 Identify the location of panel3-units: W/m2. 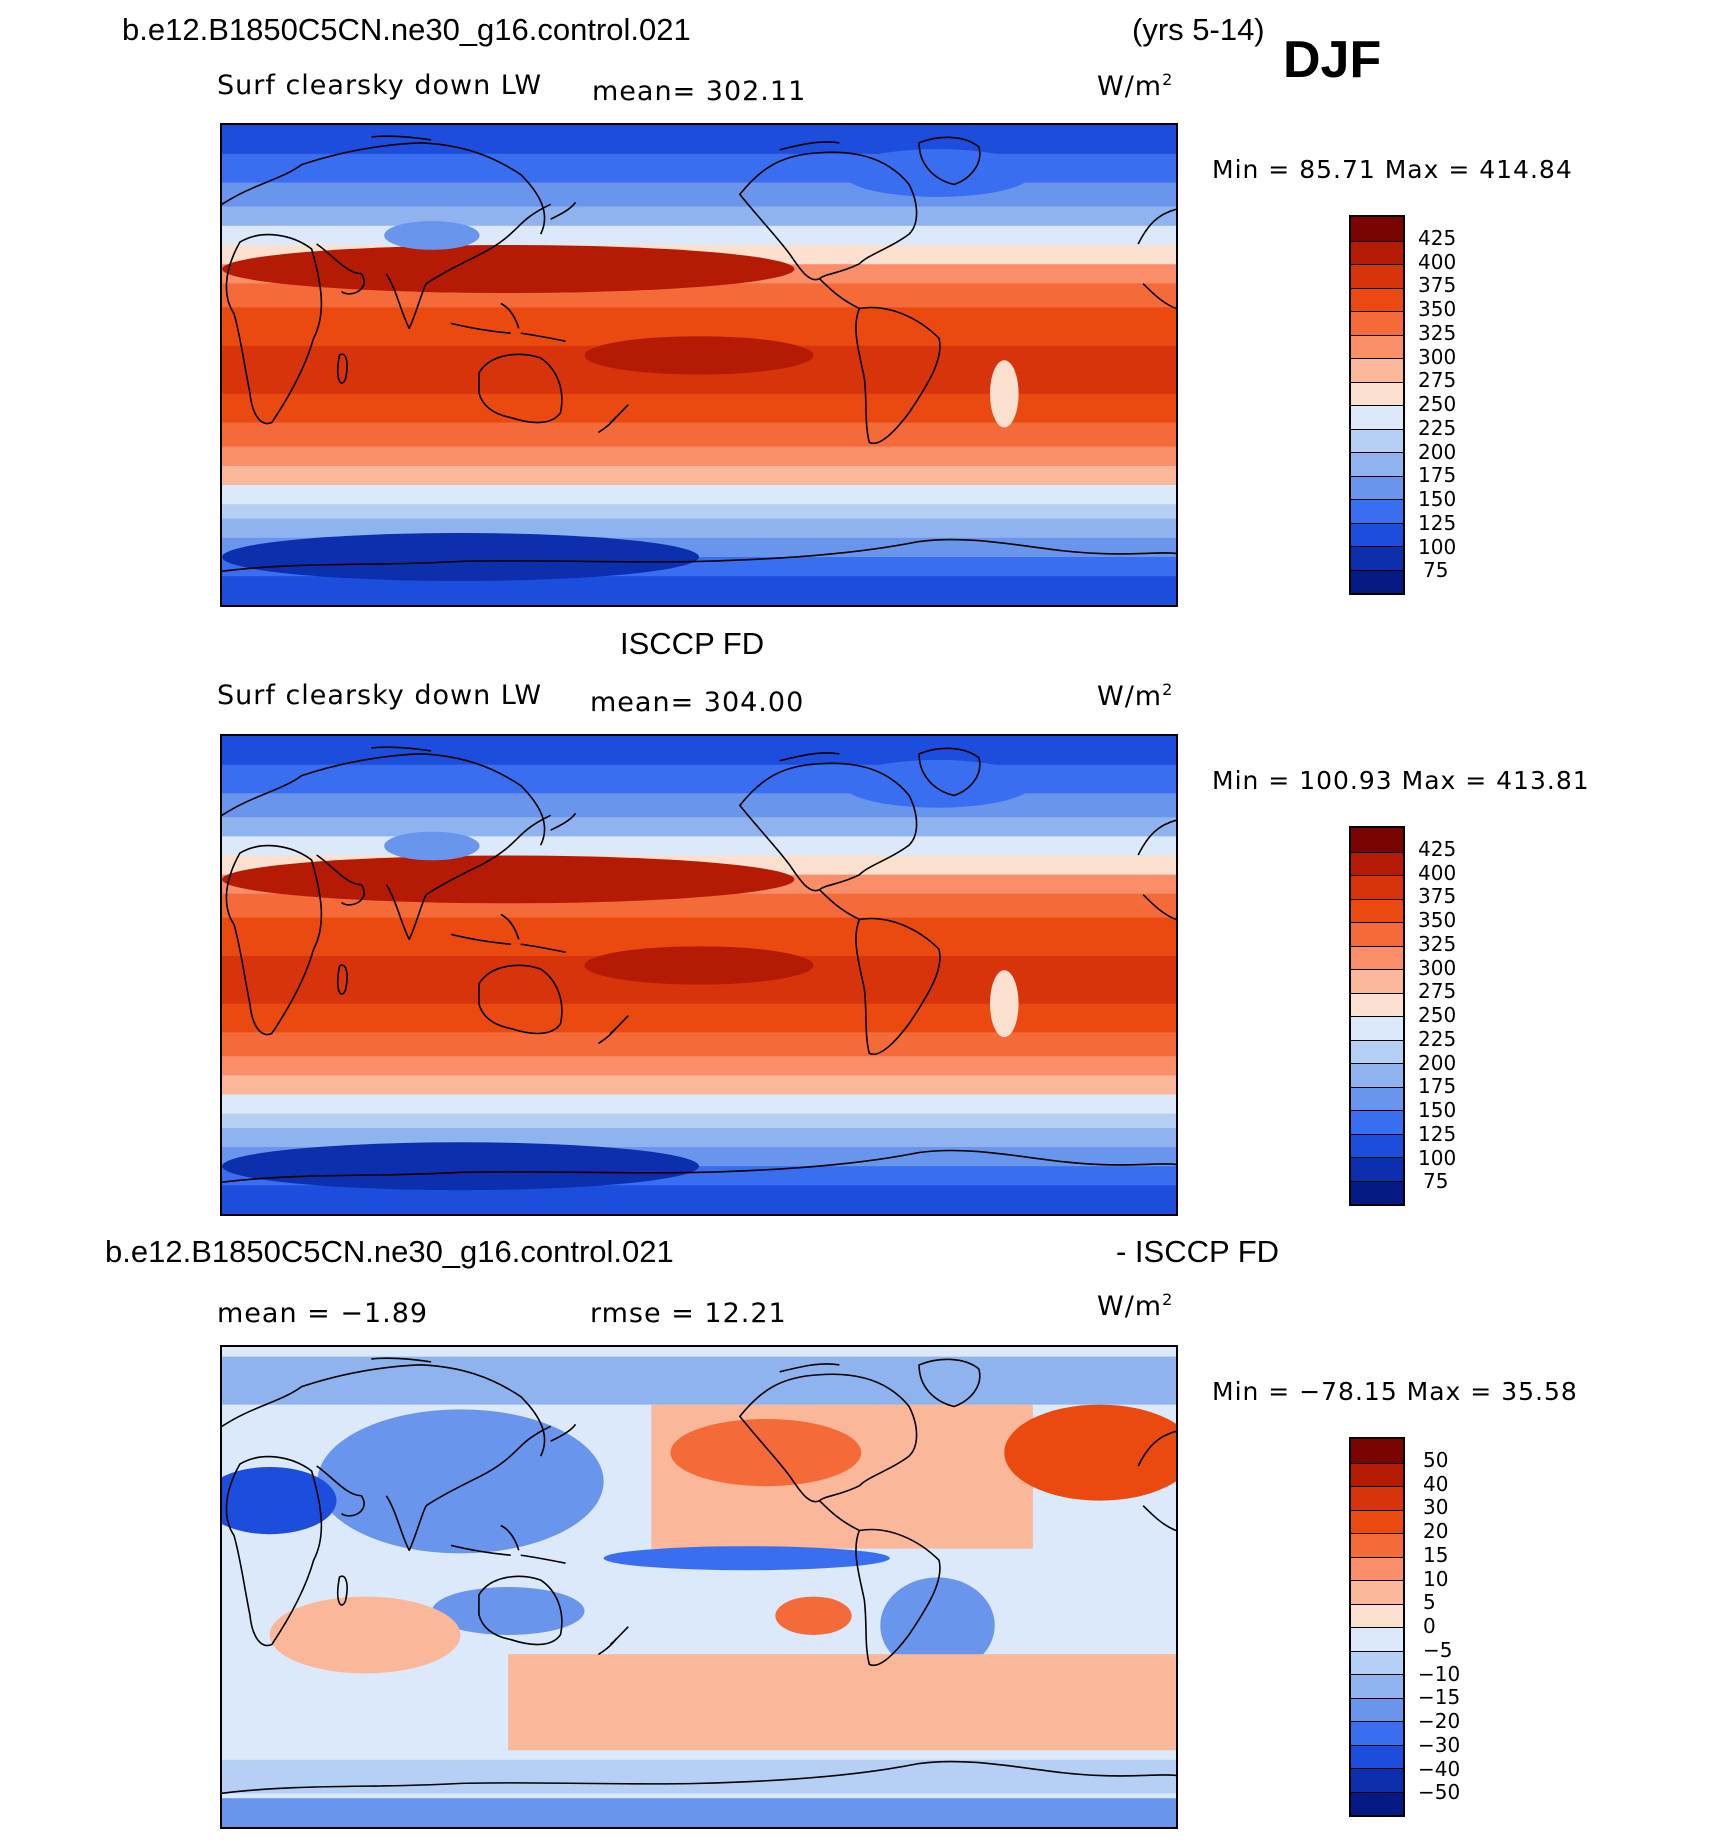
(1135, 1306).